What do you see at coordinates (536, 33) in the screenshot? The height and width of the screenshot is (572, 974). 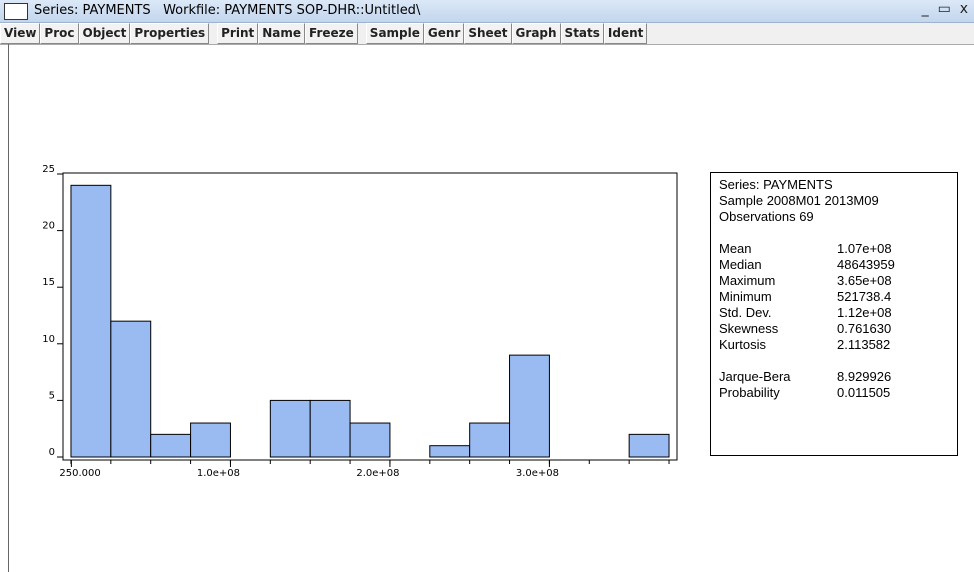 I see `toolbar-button: Graph` at bounding box center [536, 33].